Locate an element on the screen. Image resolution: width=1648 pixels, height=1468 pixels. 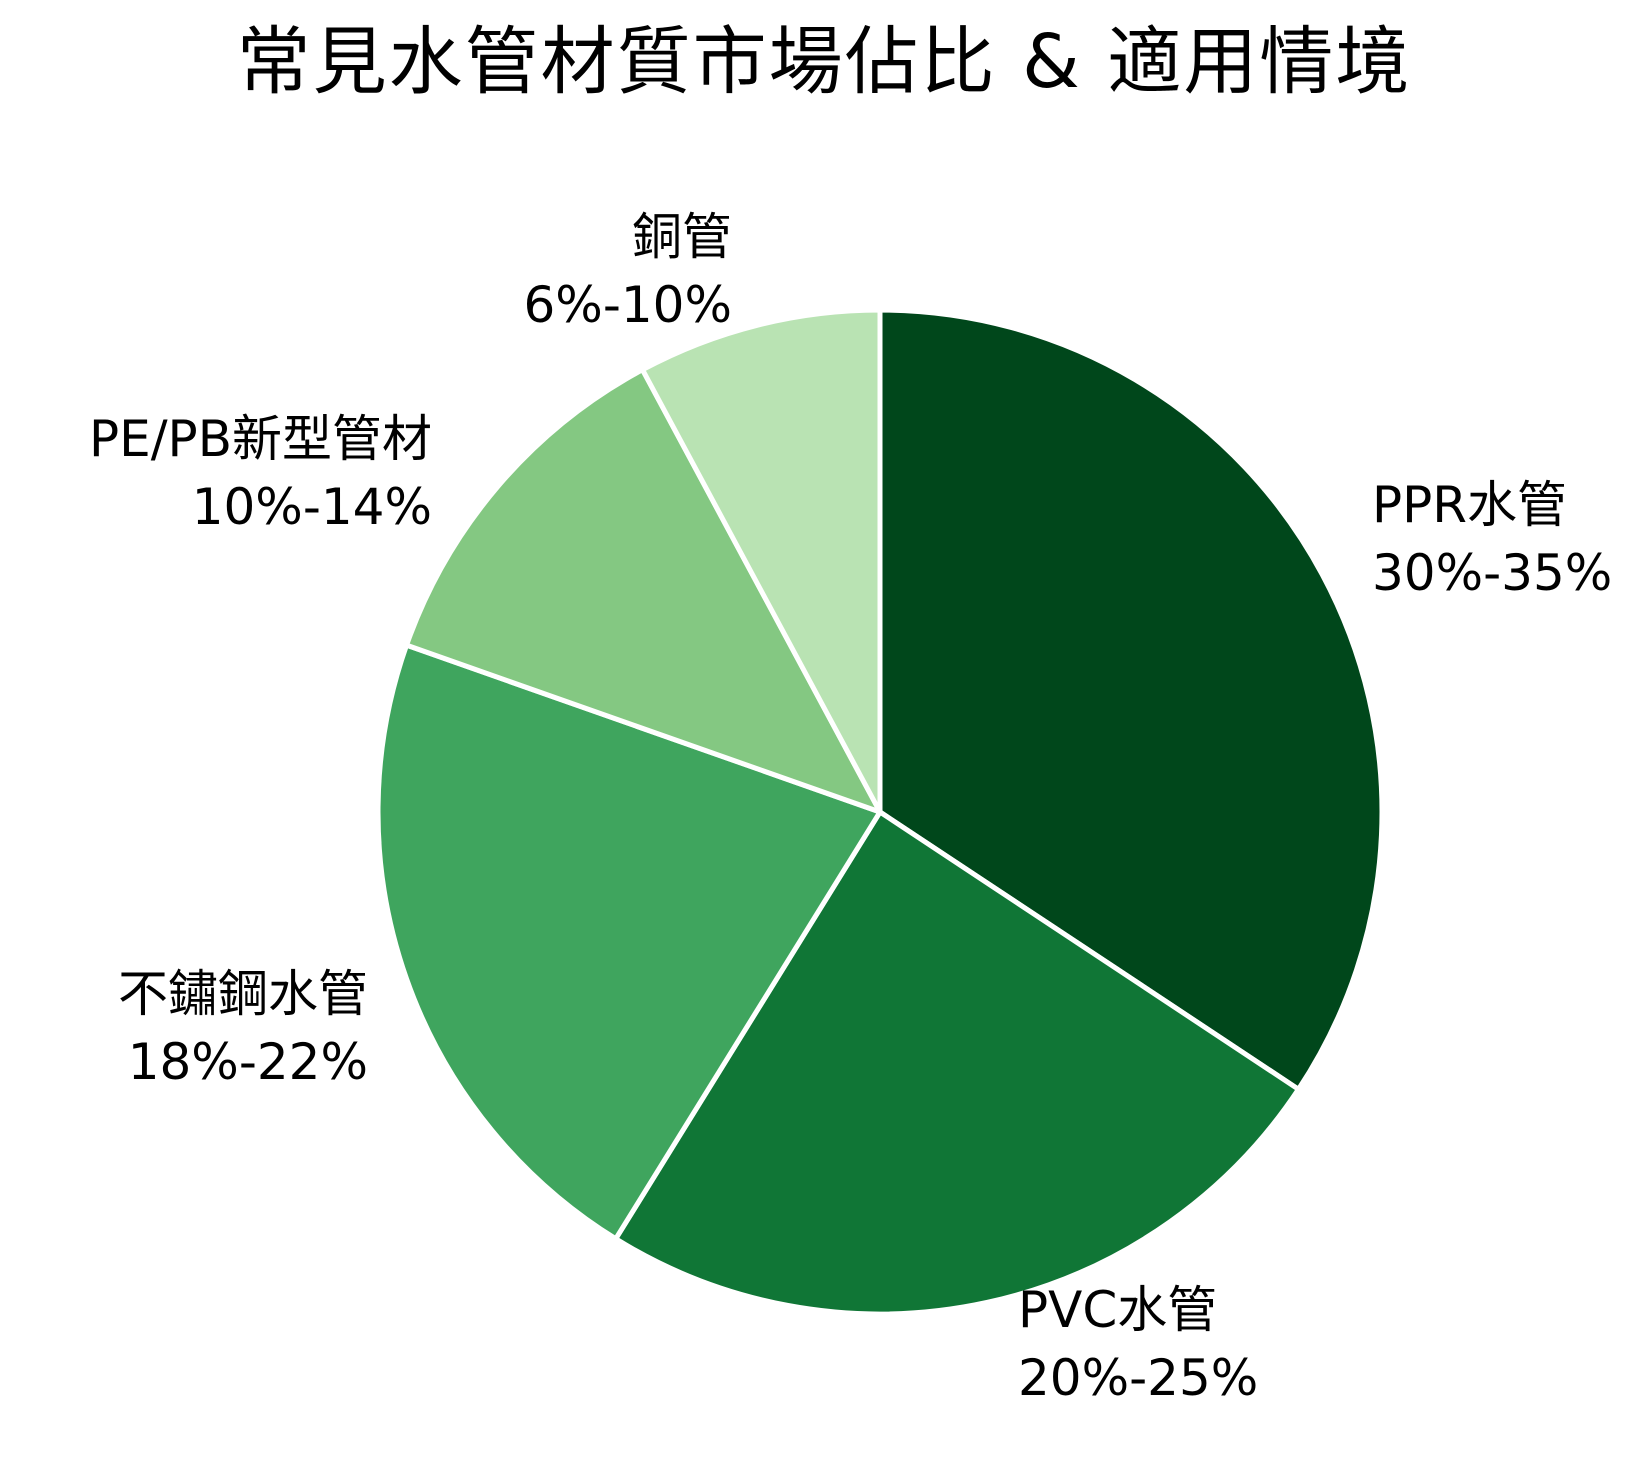
slice-label-ppr-range: 30%-35% is located at coordinates (1492, 573).